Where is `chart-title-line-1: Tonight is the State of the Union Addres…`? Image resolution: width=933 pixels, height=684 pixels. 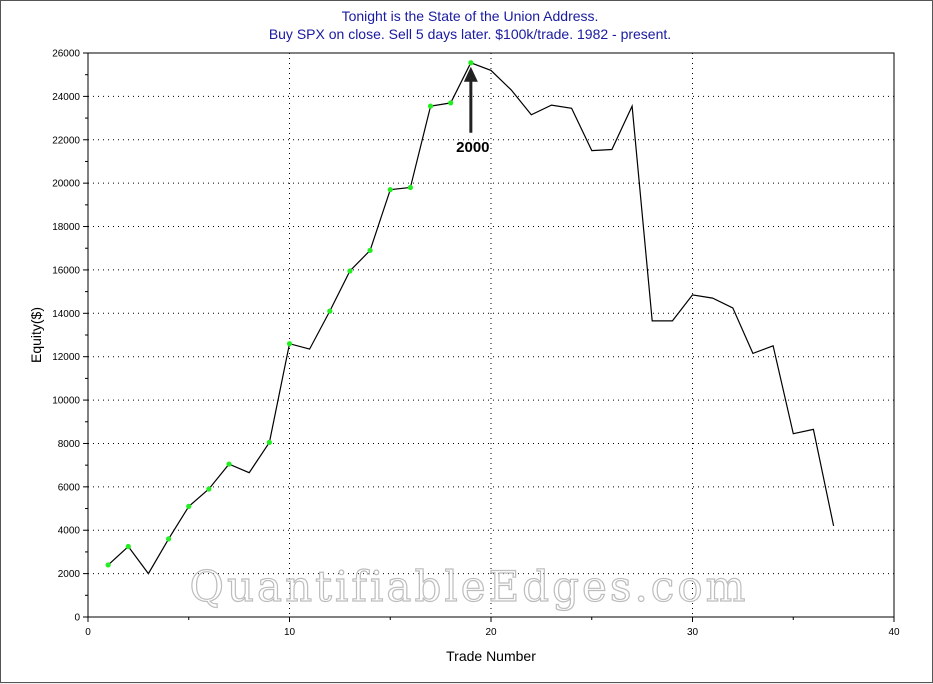
chart-title-line-1: Tonight is the State of the Union Addres… is located at coordinates (470, 16).